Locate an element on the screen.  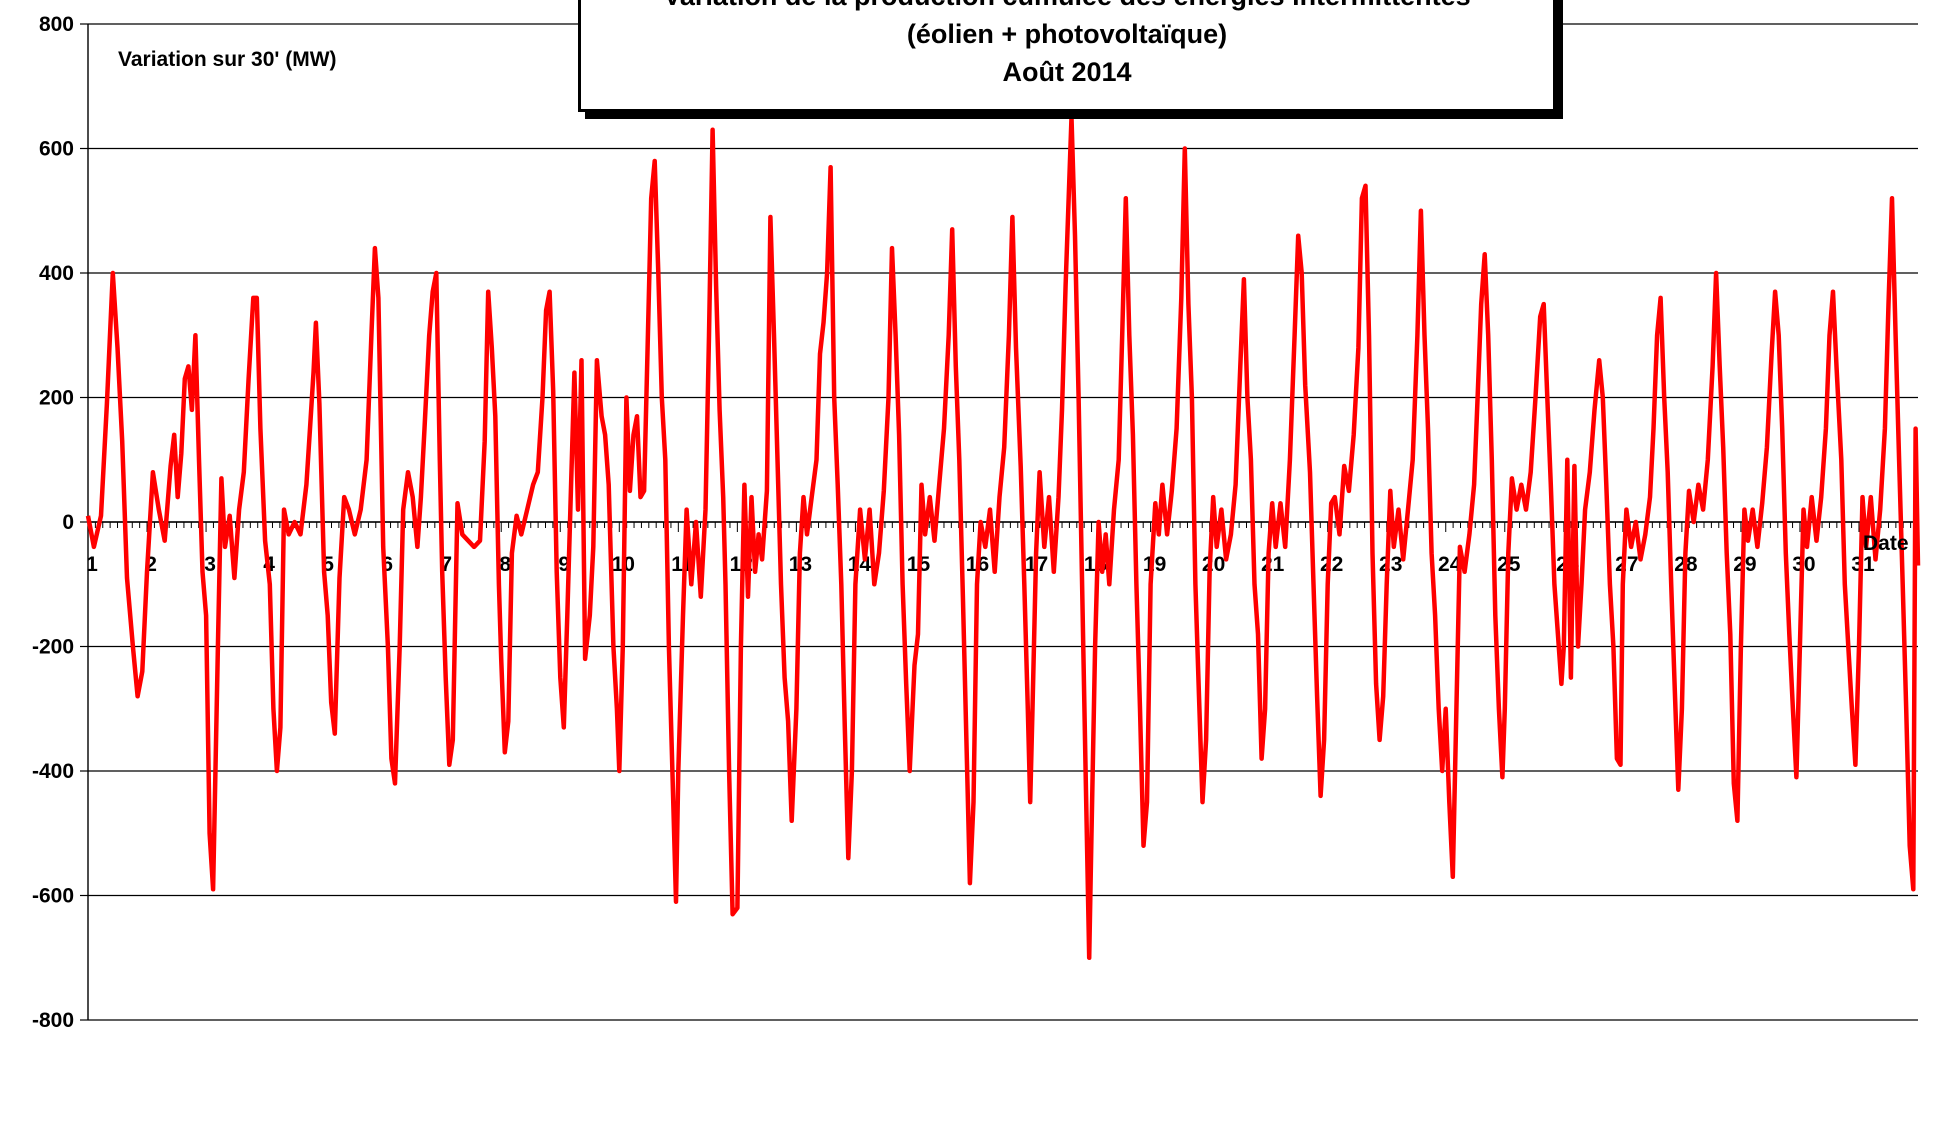
x-tick-label: 27 is located at coordinates (1626, 564).